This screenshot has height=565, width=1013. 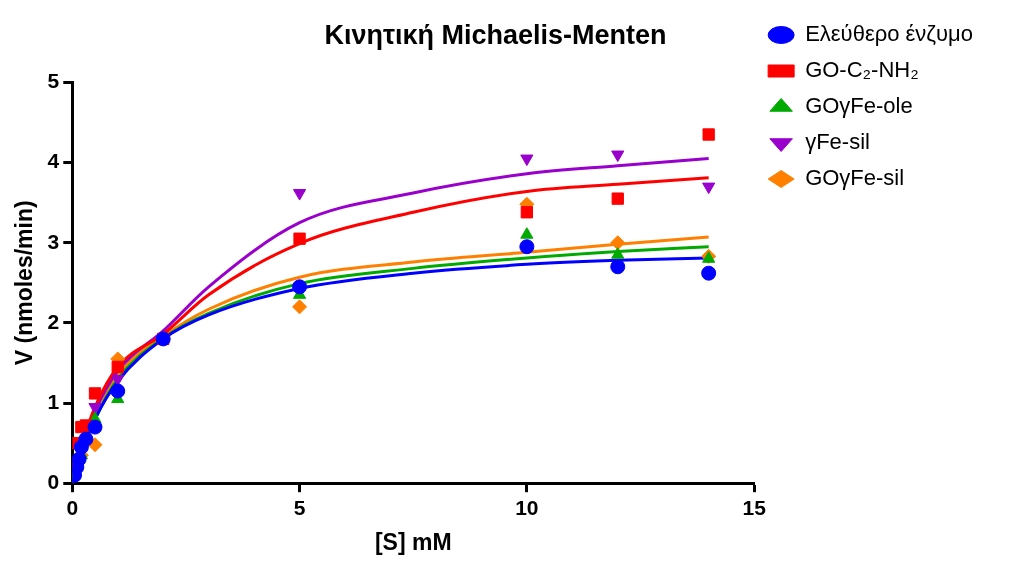 What do you see at coordinates (495, 34) in the screenshot?
I see `chart-title: Κινητική Michaelis-Menten` at bounding box center [495, 34].